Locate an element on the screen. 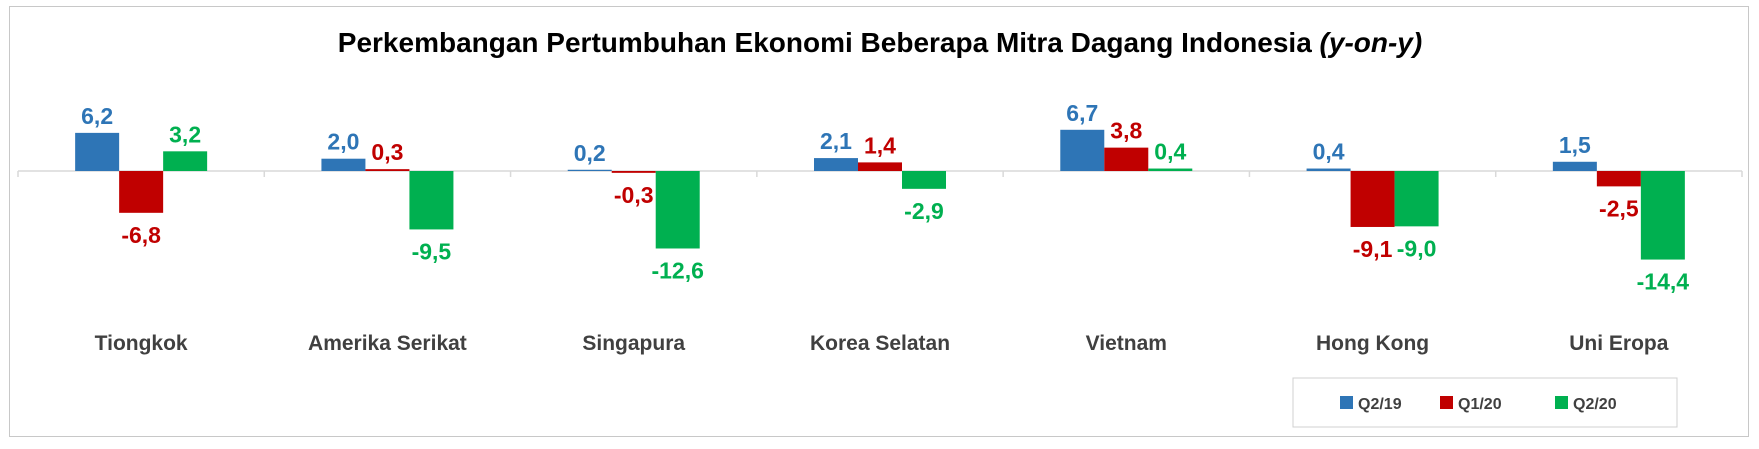 The width and height of the screenshot is (1759, 449). category-label: Uni Eropa is located at coordinates (1618, 343).